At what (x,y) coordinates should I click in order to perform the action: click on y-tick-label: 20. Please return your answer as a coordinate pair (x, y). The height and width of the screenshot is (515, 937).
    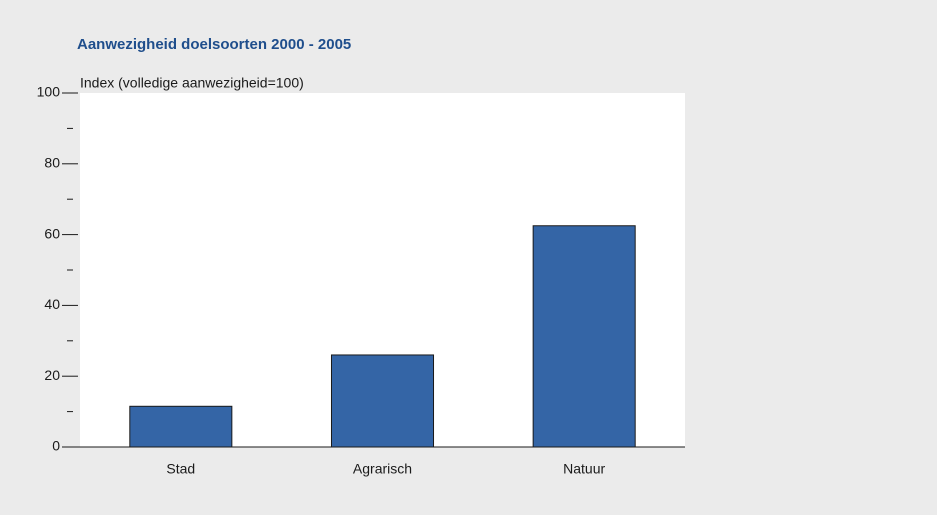
    Looking at the image, I should click on (52, 375).